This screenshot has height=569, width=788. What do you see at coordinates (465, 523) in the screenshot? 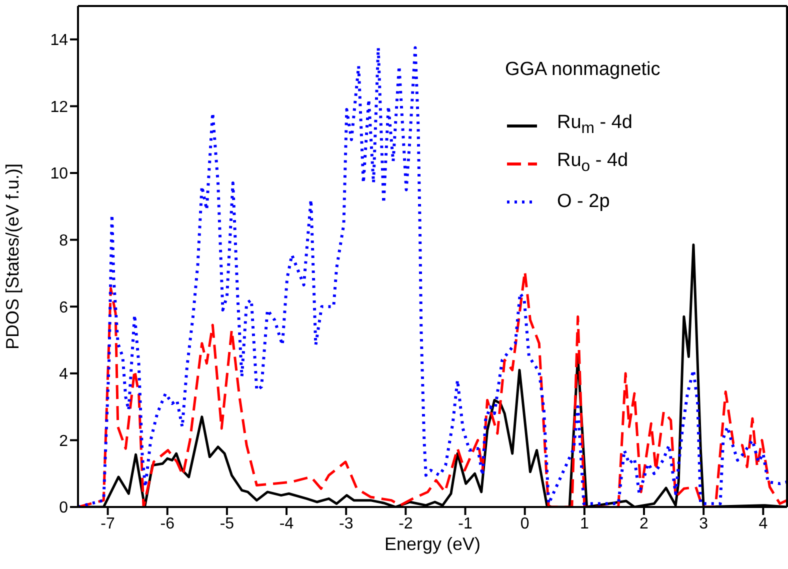
I see `x-tick-label: -1` at bounding box center [465, 523].